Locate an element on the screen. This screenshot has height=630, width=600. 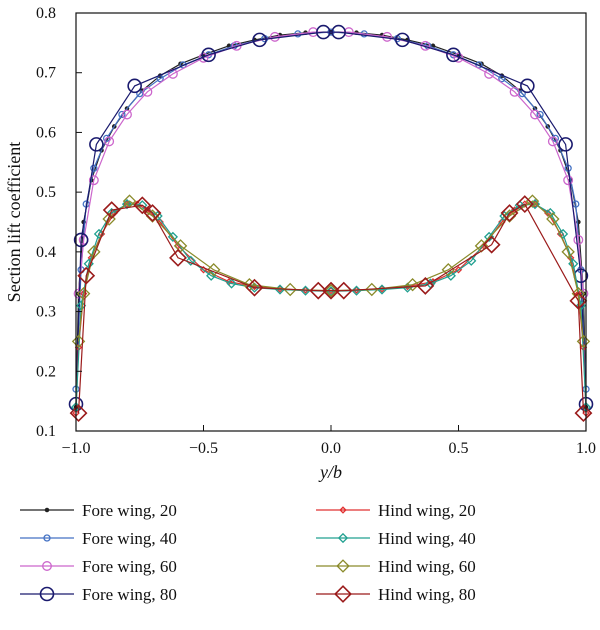
legend-entry: Hind wing, 40 is located at coordinates (396, 538).